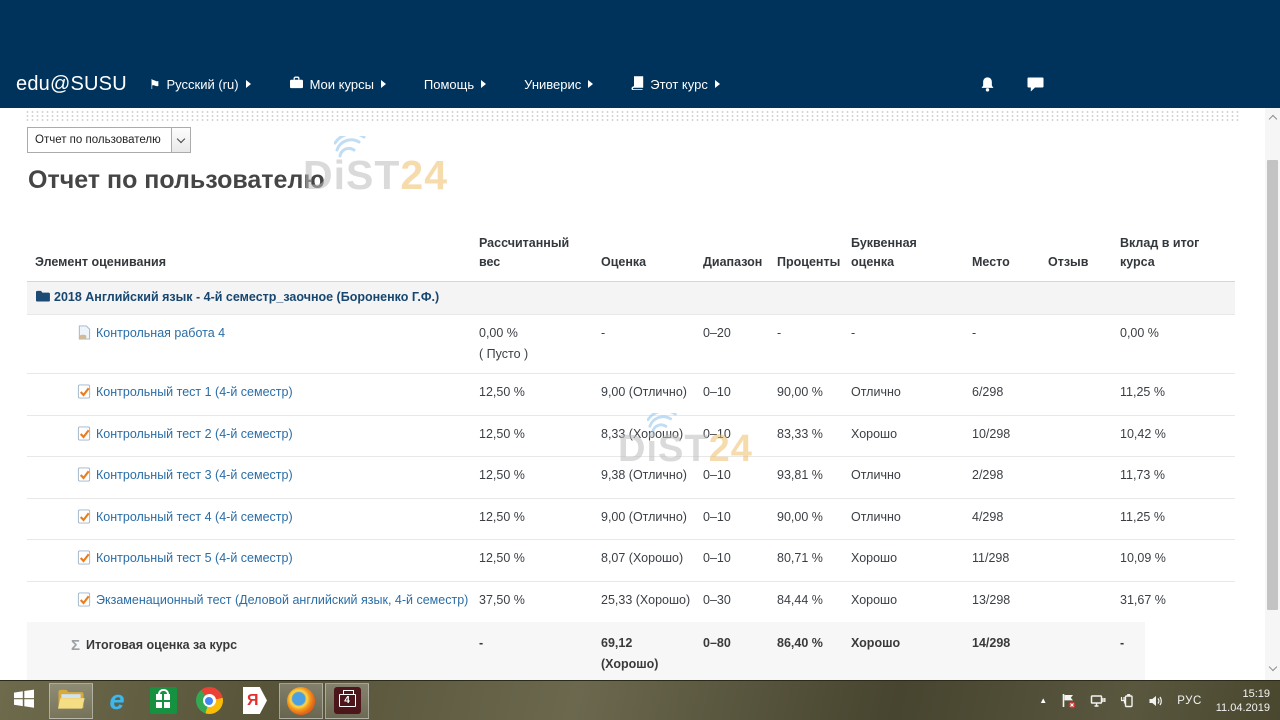 The image size is (1280, 720). What do you see at coordinates (1084, 256) in the screenshot?
I see `col-header-feedback: Отзыв` at bounding box center [1084, 256].